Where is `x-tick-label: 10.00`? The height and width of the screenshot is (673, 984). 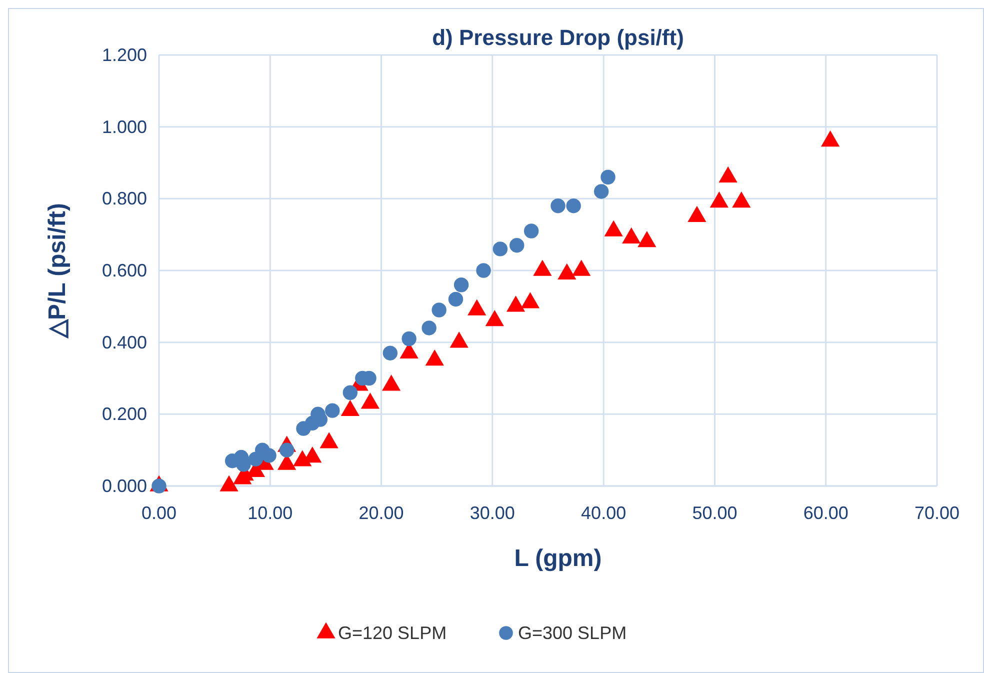
x-tick-label: 10.00 is located at coordinates (270, 513).